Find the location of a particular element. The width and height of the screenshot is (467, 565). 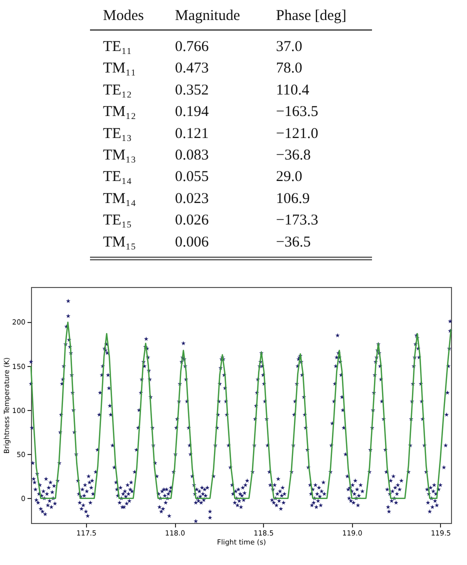

data-label: 37.0 is located at coordinates (289, 47).